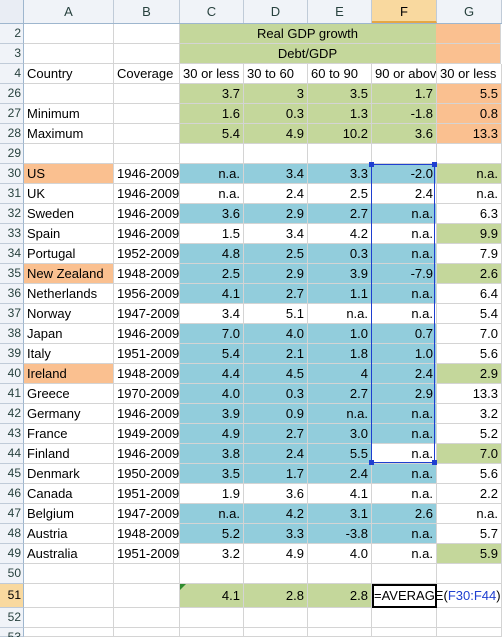  What do you see at coordinates (69, 474) in the screenshot?
I see `country-name-cell: Denmark` at bounding box center [69, 474].